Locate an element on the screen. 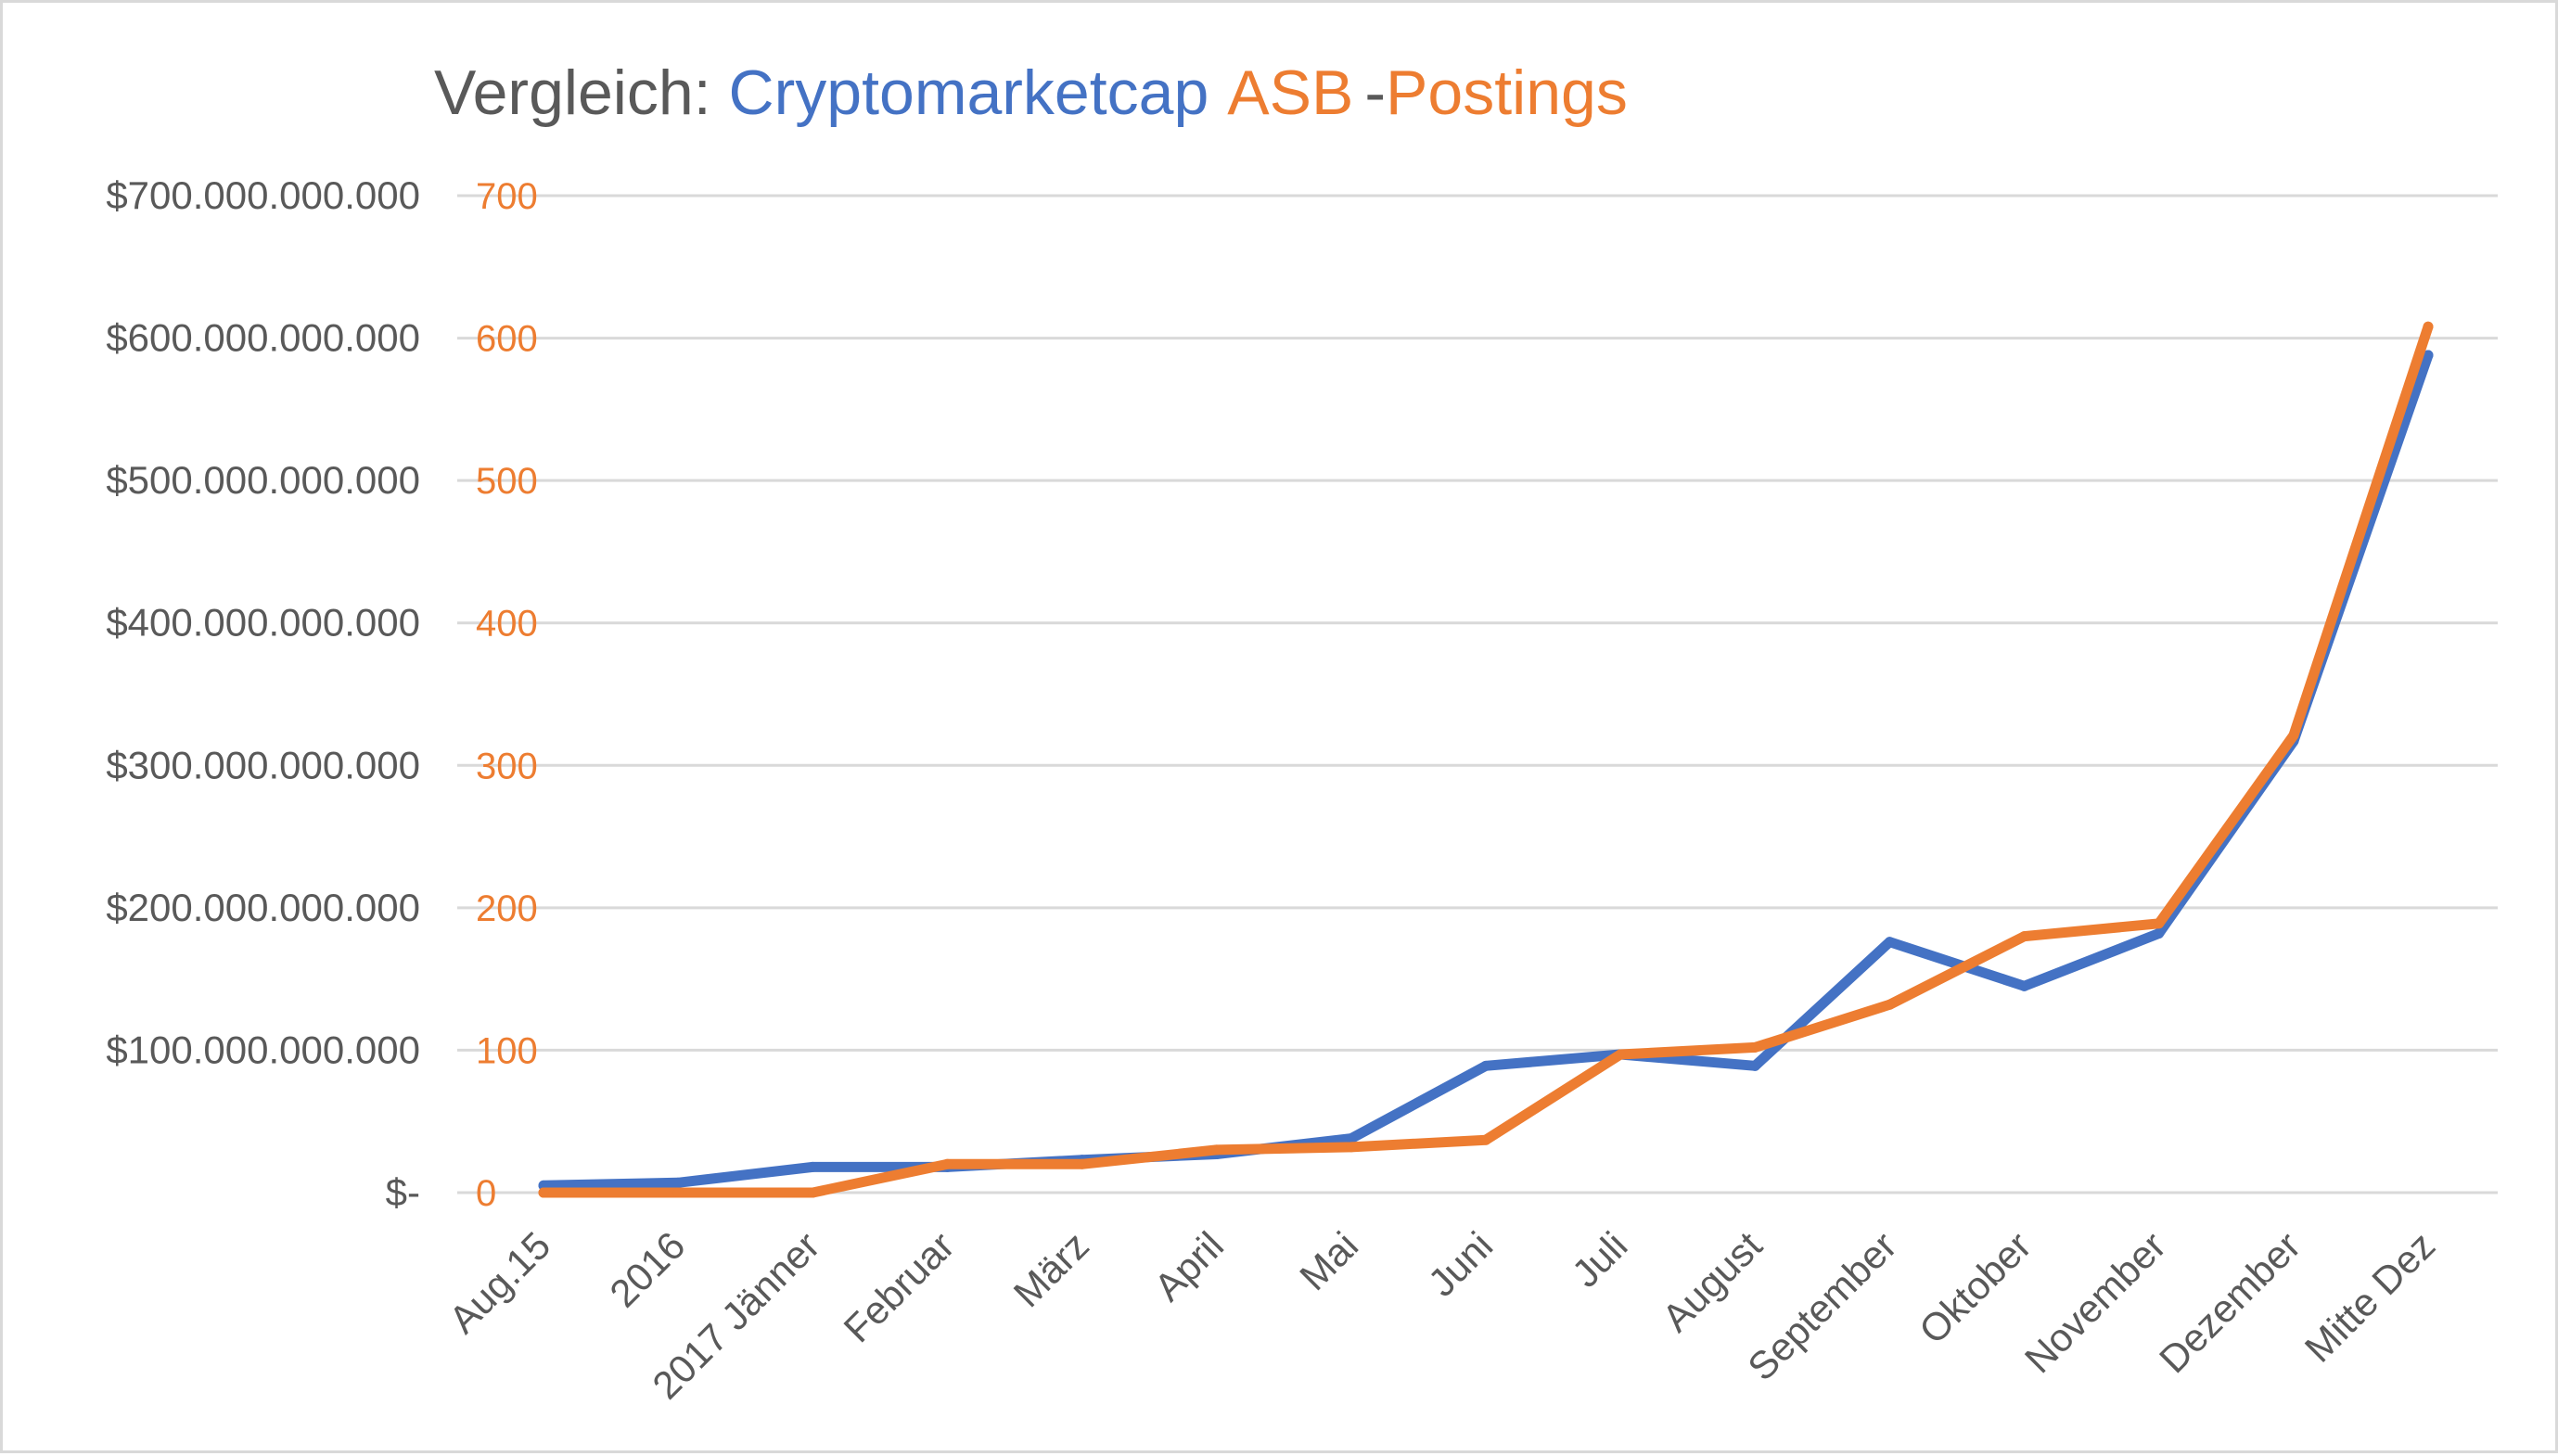 The image size is (2558, 1456). x-tick-label: November is located at coordinates (2095, 1302).